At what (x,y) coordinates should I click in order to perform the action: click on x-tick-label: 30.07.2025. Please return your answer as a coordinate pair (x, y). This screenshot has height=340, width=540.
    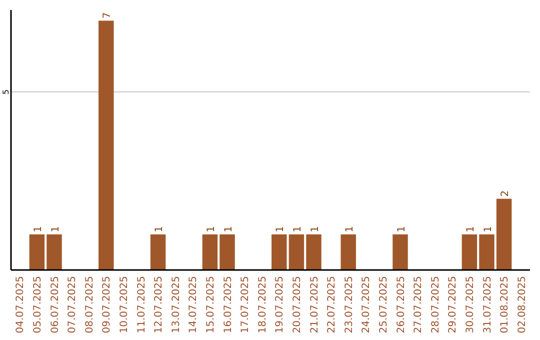
    Looking at the image, I should click on (470, 305).